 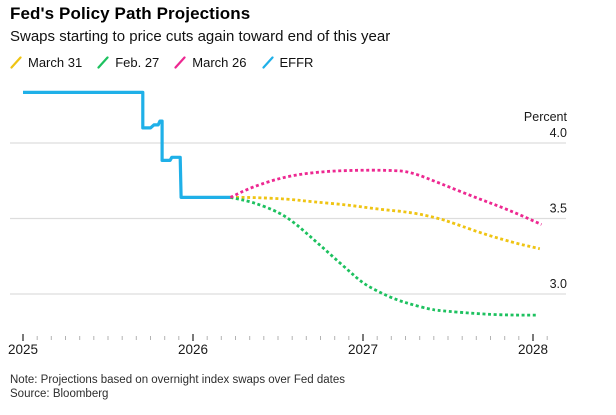 I want to click on legend-item-label: March 26, so click(x=219, y=62).